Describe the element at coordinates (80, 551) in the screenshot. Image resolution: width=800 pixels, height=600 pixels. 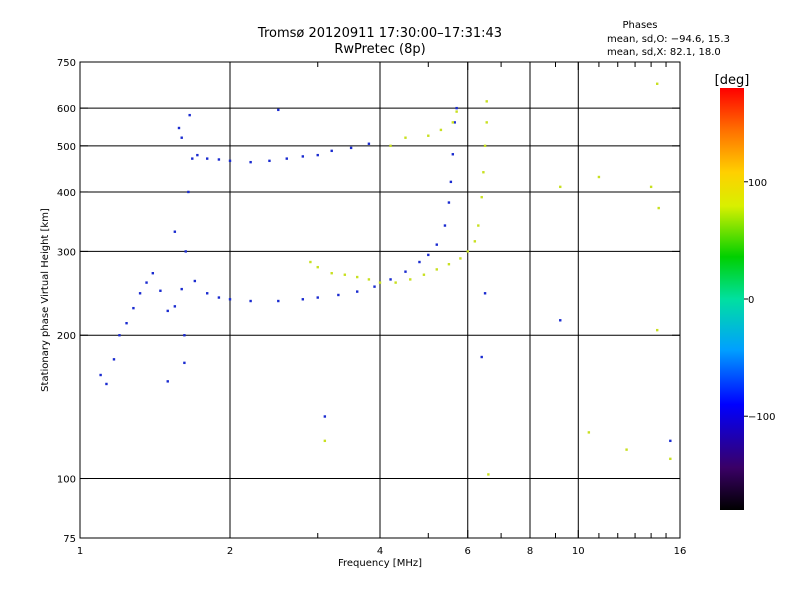
I see `x-tick-label: 1` at that location.